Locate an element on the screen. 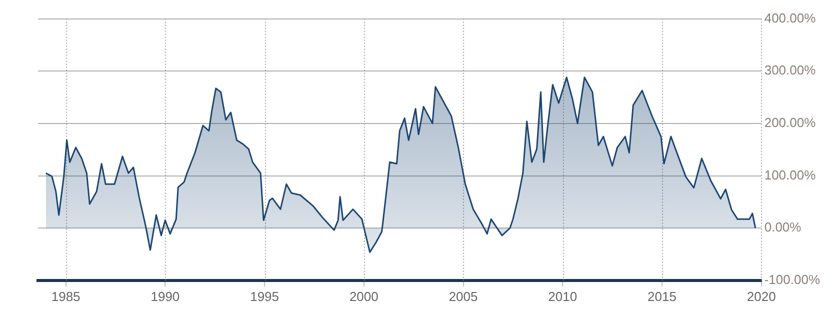  x-tick-label: 1995 is located at coordinates (265, 296).